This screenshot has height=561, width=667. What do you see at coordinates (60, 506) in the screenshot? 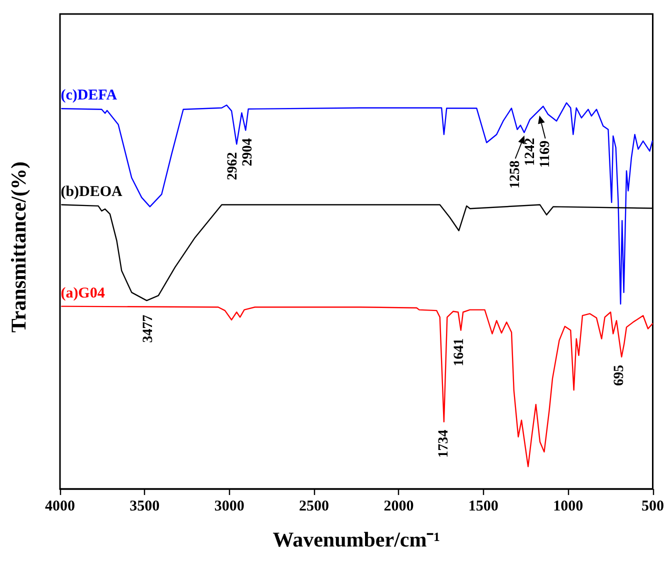
I see `x-tick-label: 4000` at bounding box center [60, 506].